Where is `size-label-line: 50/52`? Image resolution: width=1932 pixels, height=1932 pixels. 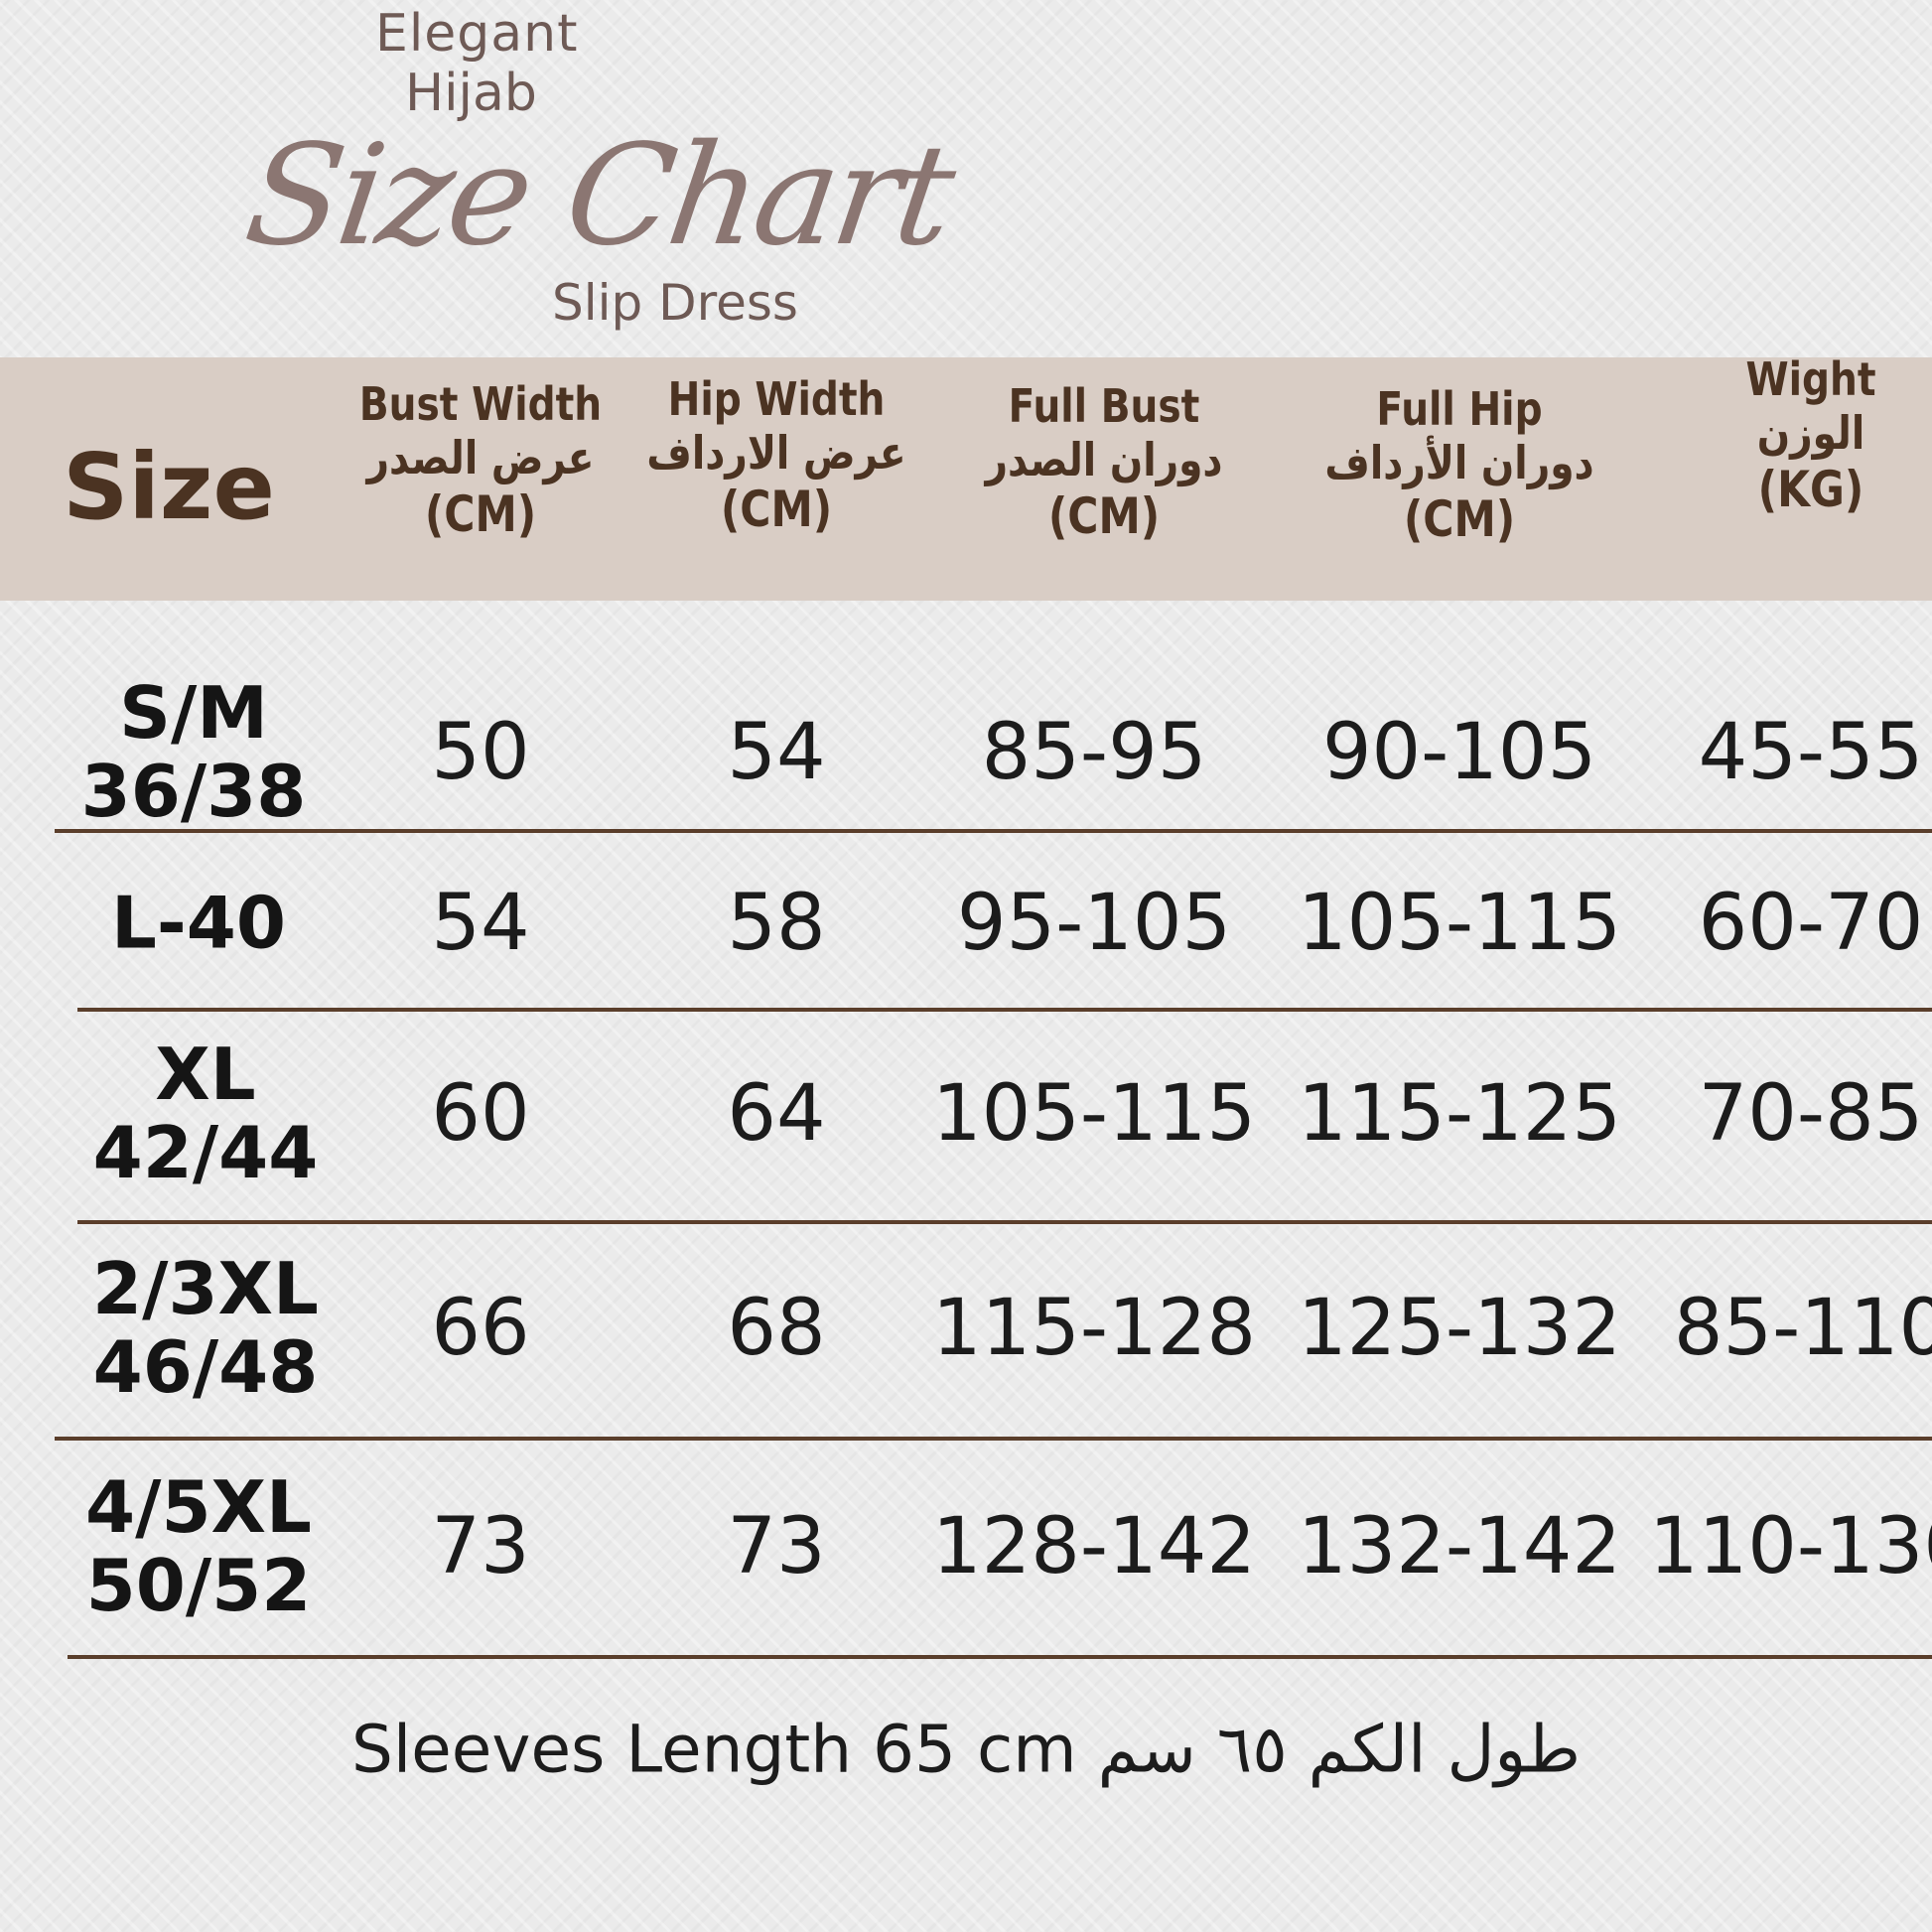
size-label-line: 50/52 is located at coordinates (199, 1586).